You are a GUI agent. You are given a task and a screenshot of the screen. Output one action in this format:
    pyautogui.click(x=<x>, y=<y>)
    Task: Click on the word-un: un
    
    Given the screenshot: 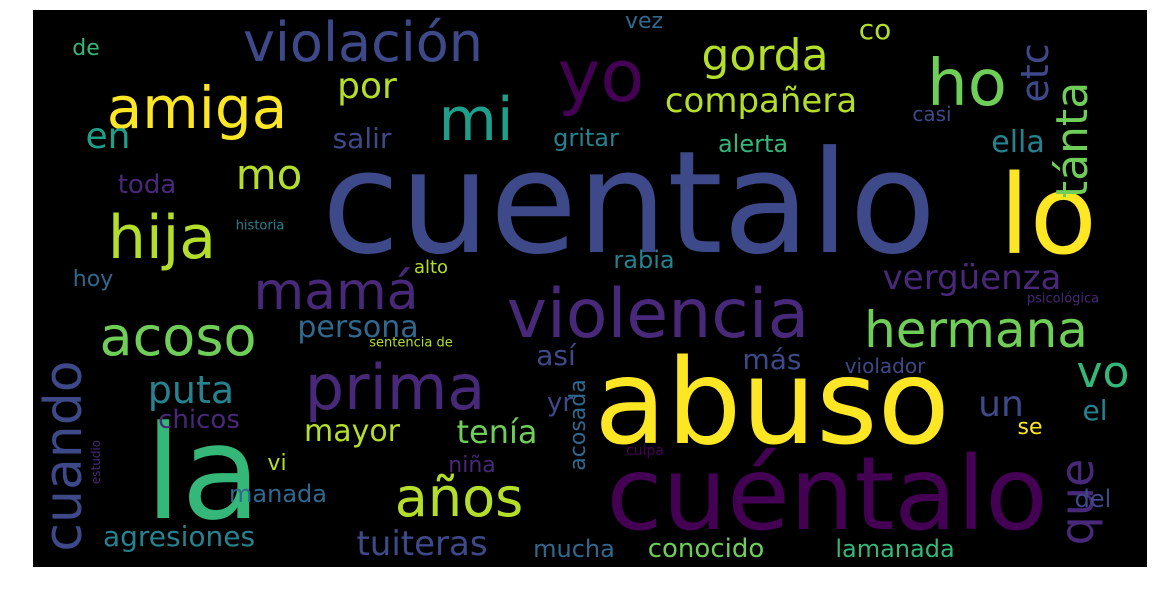 What is the action you would take?
    pyautogui.click(x=1001, y=404)
    